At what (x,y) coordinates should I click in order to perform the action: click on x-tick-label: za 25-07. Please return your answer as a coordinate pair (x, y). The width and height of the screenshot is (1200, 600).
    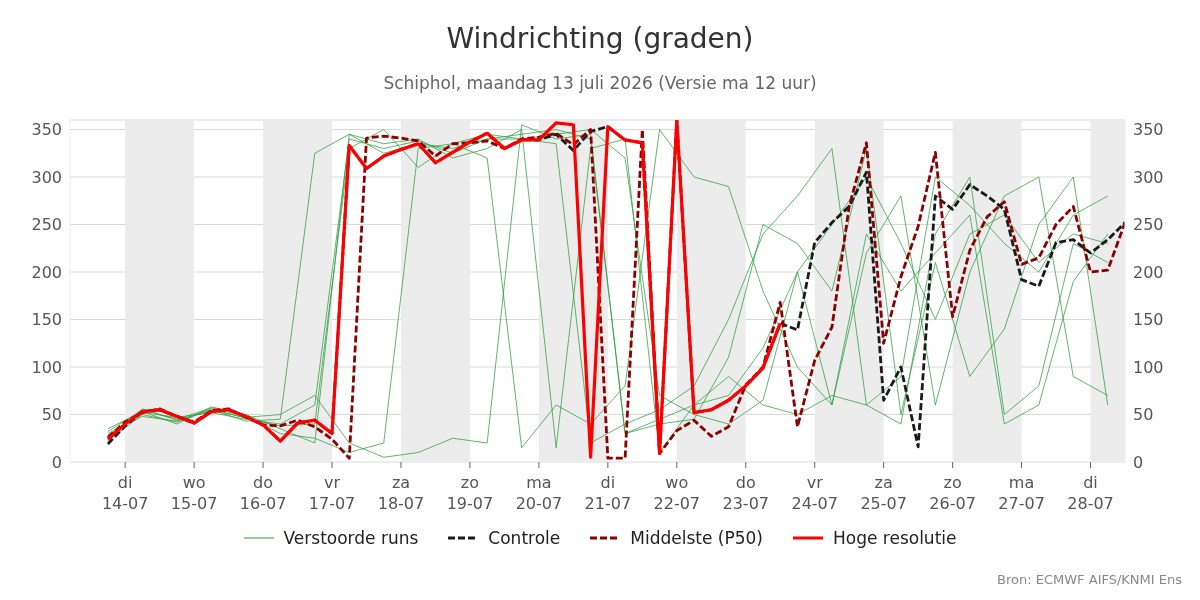
    Looking at the image, I should click on (883, 493).